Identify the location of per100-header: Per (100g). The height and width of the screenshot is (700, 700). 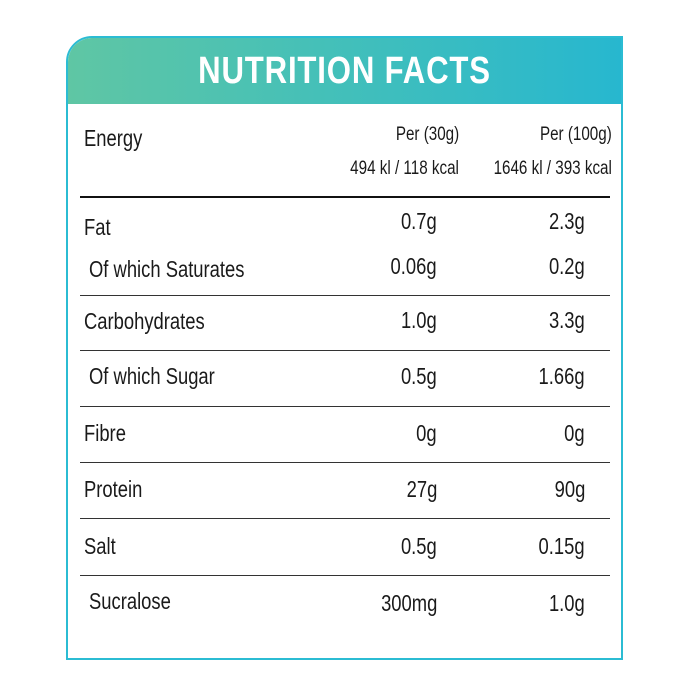
(576, 134).